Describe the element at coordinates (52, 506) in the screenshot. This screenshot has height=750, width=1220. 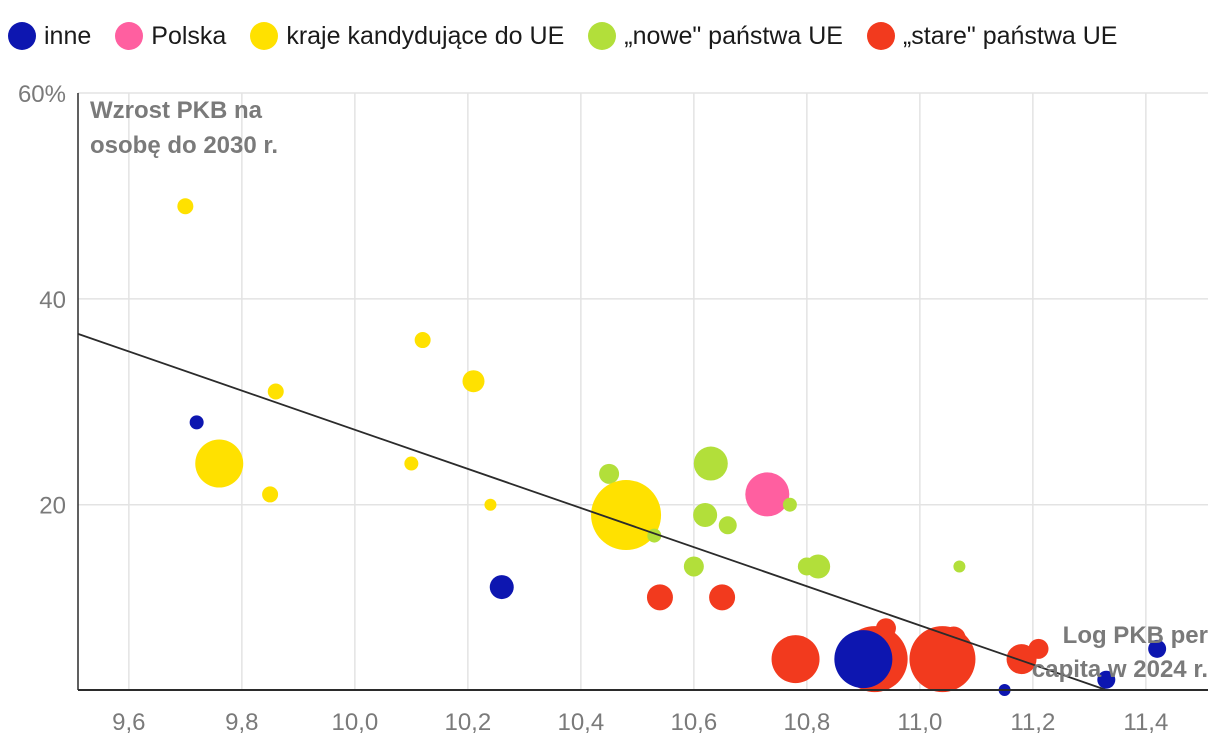
I see `y-tick-label: 20` at that location.